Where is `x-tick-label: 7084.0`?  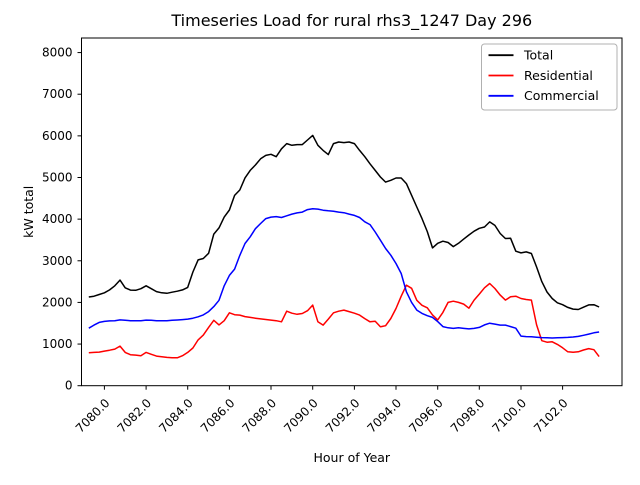 x-tick-label: 7084.0 is located at coordinates (176, 416).